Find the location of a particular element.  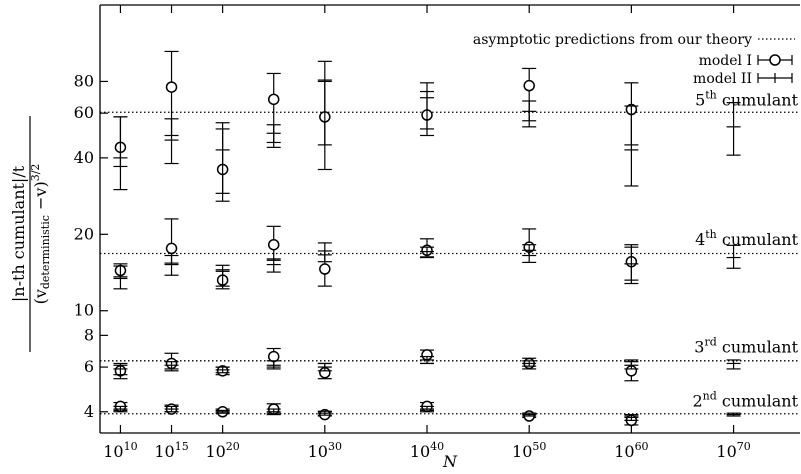

y-axis-label: |n-th cumulant|/t (vdeterministic −v)3/2 is located at coordinates (30, 234).